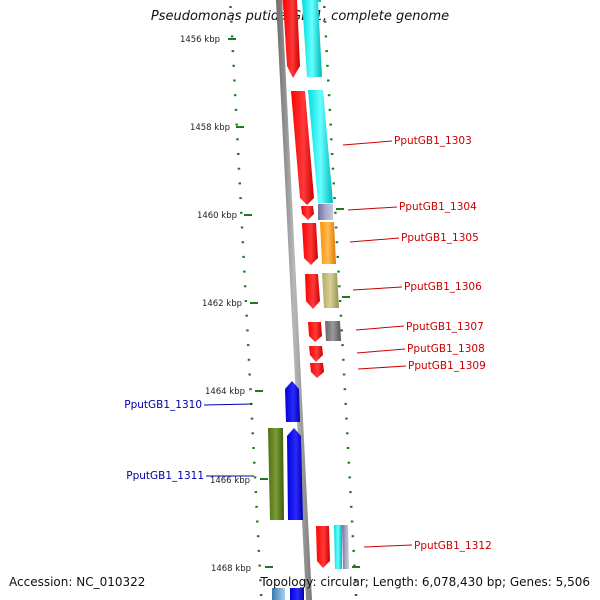 This screenshot has height=600, width=600. Describe the element at coordinates (440, 238) in the screenshot. I see `gene-label: PputGB1_1305` at that location.